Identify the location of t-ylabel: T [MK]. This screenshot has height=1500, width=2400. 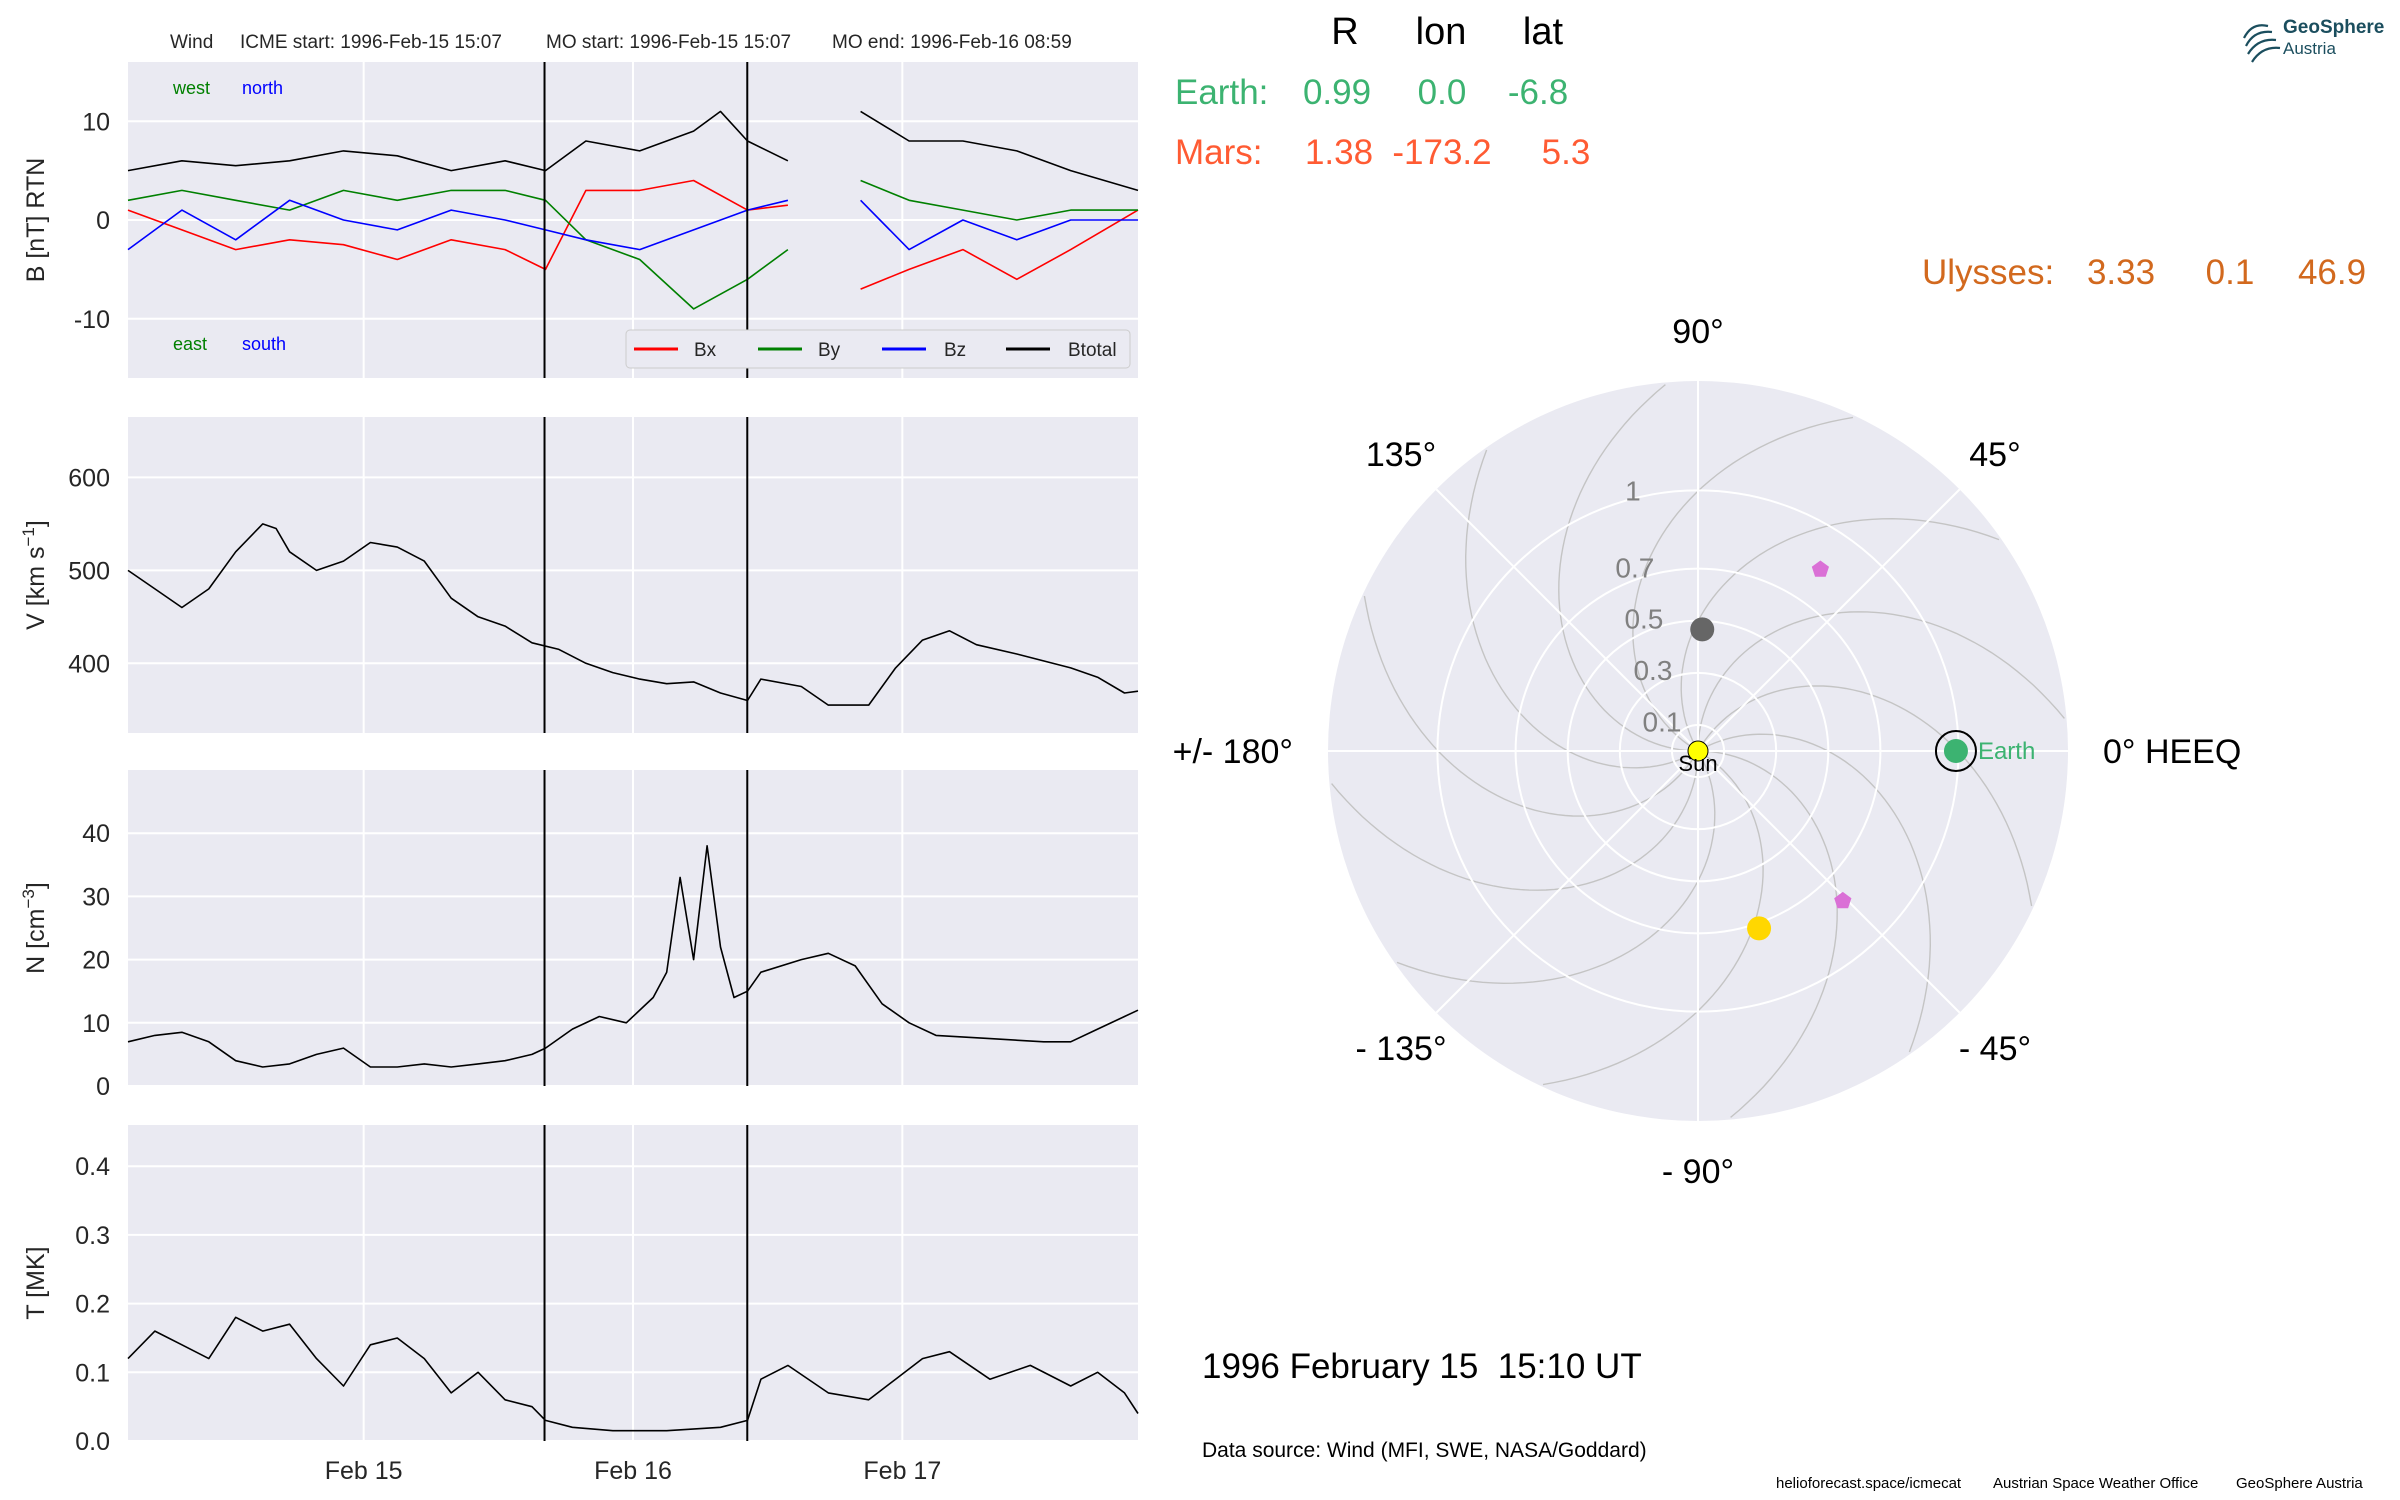
(36, 1282).